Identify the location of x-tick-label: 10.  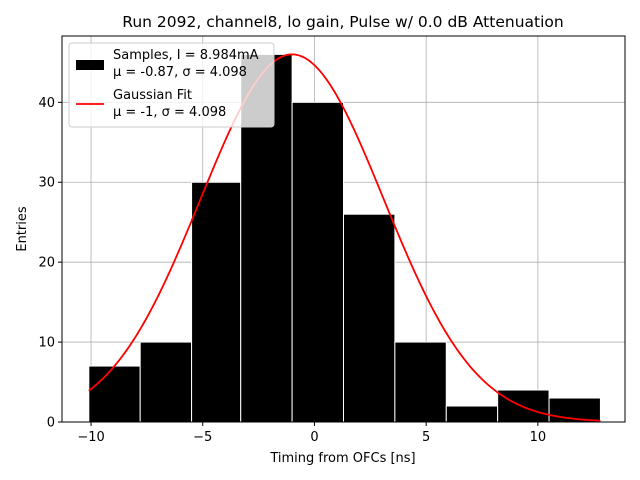
(538, 437).